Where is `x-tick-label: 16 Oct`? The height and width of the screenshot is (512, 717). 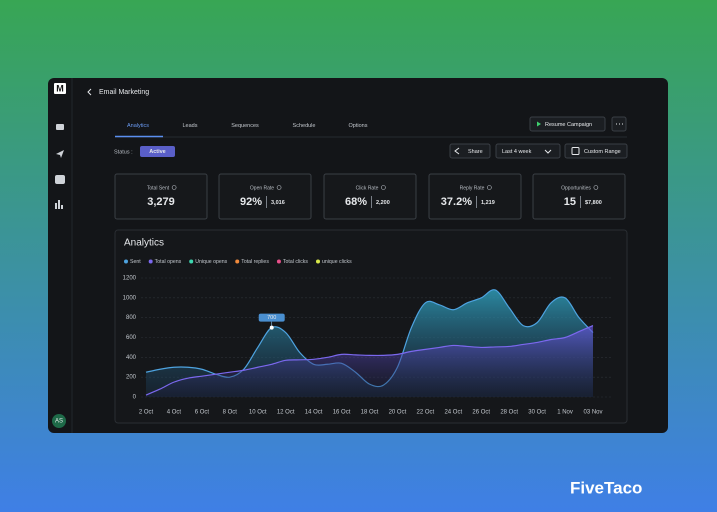 x-tick-label: 16 Oct is located at coordinates (342, 413).